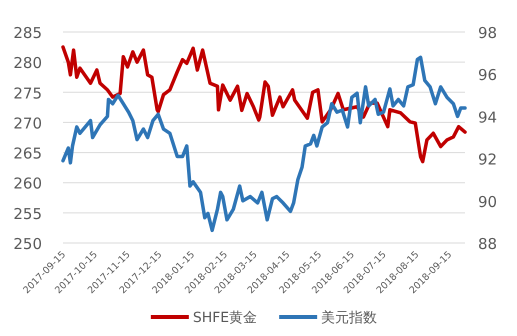  Describe the element at coordinates (488, 75) in the screenshot. I see `y2-tick-label: 96` at that location.